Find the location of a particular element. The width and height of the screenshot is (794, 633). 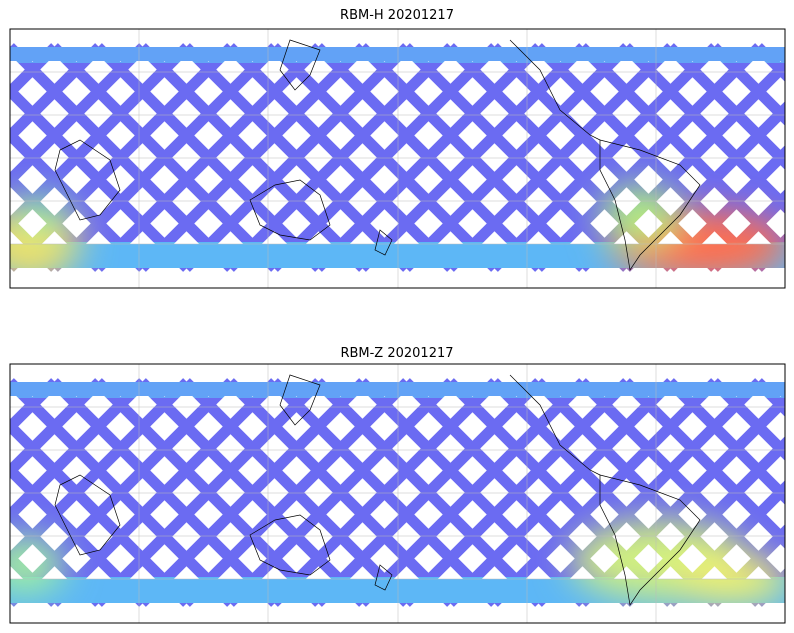

panel-title: RBM-Z 20201217 is located at coordinates (396, 353).